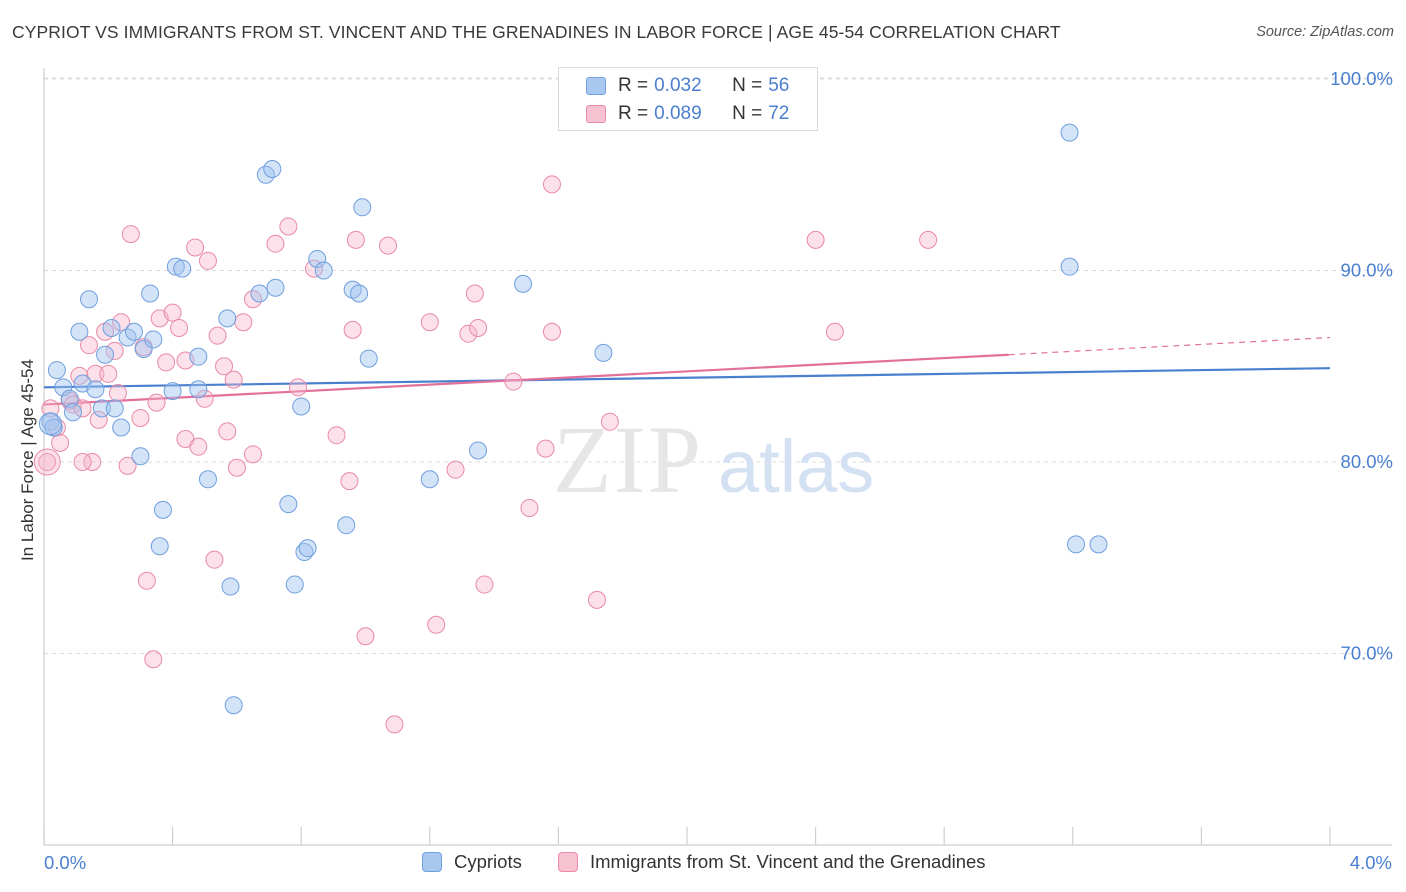 This screenshot has height=892, width=1406. What do you see at coordinates (568, 862) in the screenshot?
I see `legend-swatch-pink` at bounding box center [568, 862].